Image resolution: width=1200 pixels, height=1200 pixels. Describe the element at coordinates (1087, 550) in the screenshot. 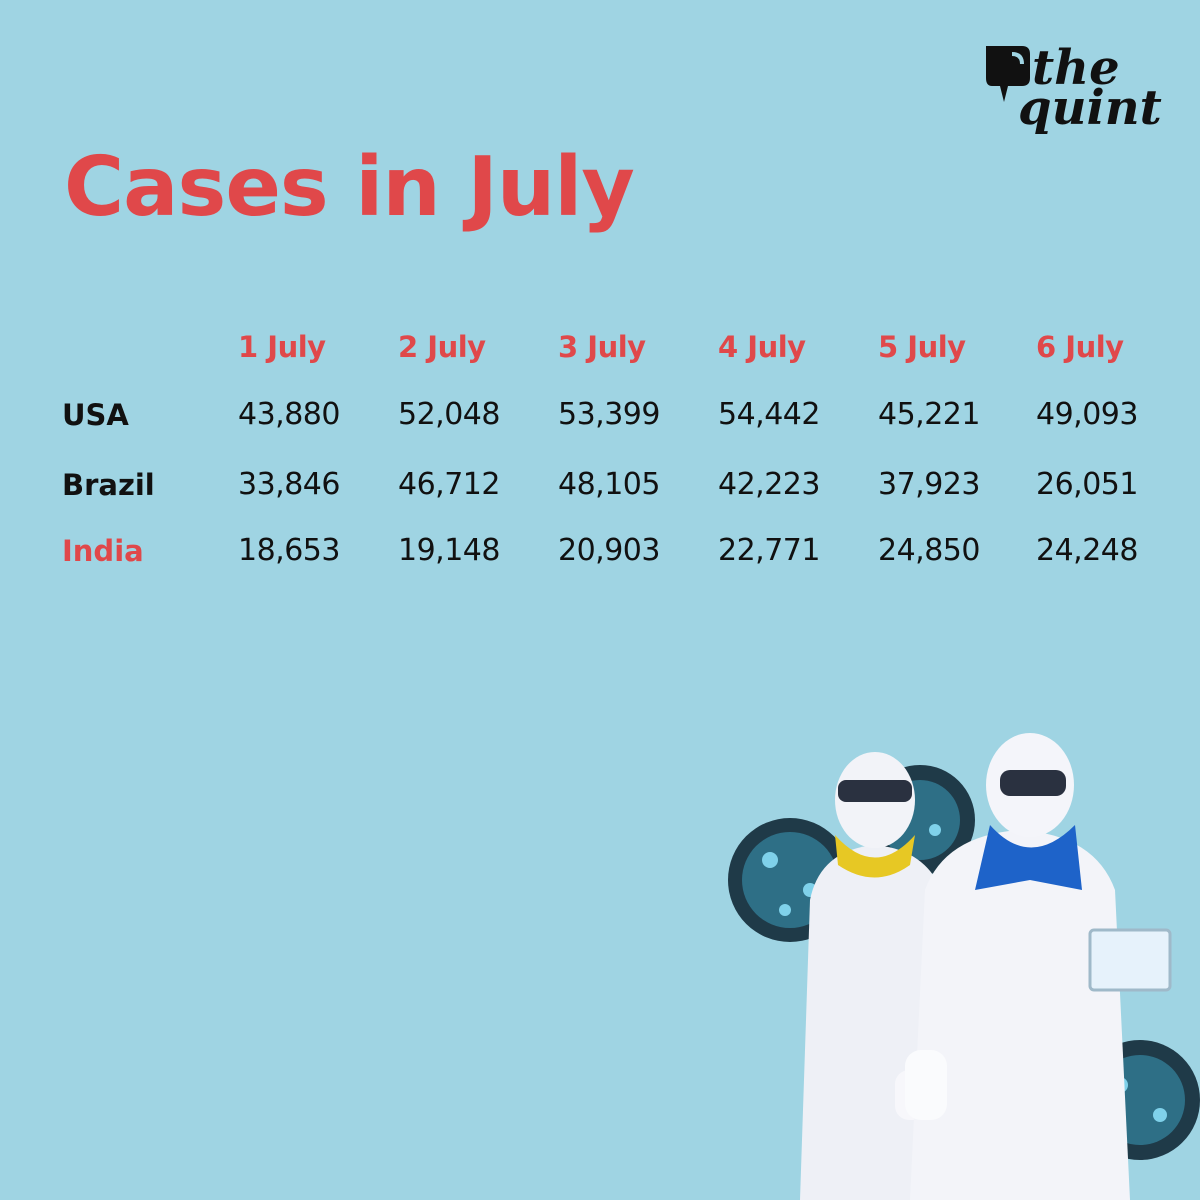

I see `table-cell: 24,248` at that location.